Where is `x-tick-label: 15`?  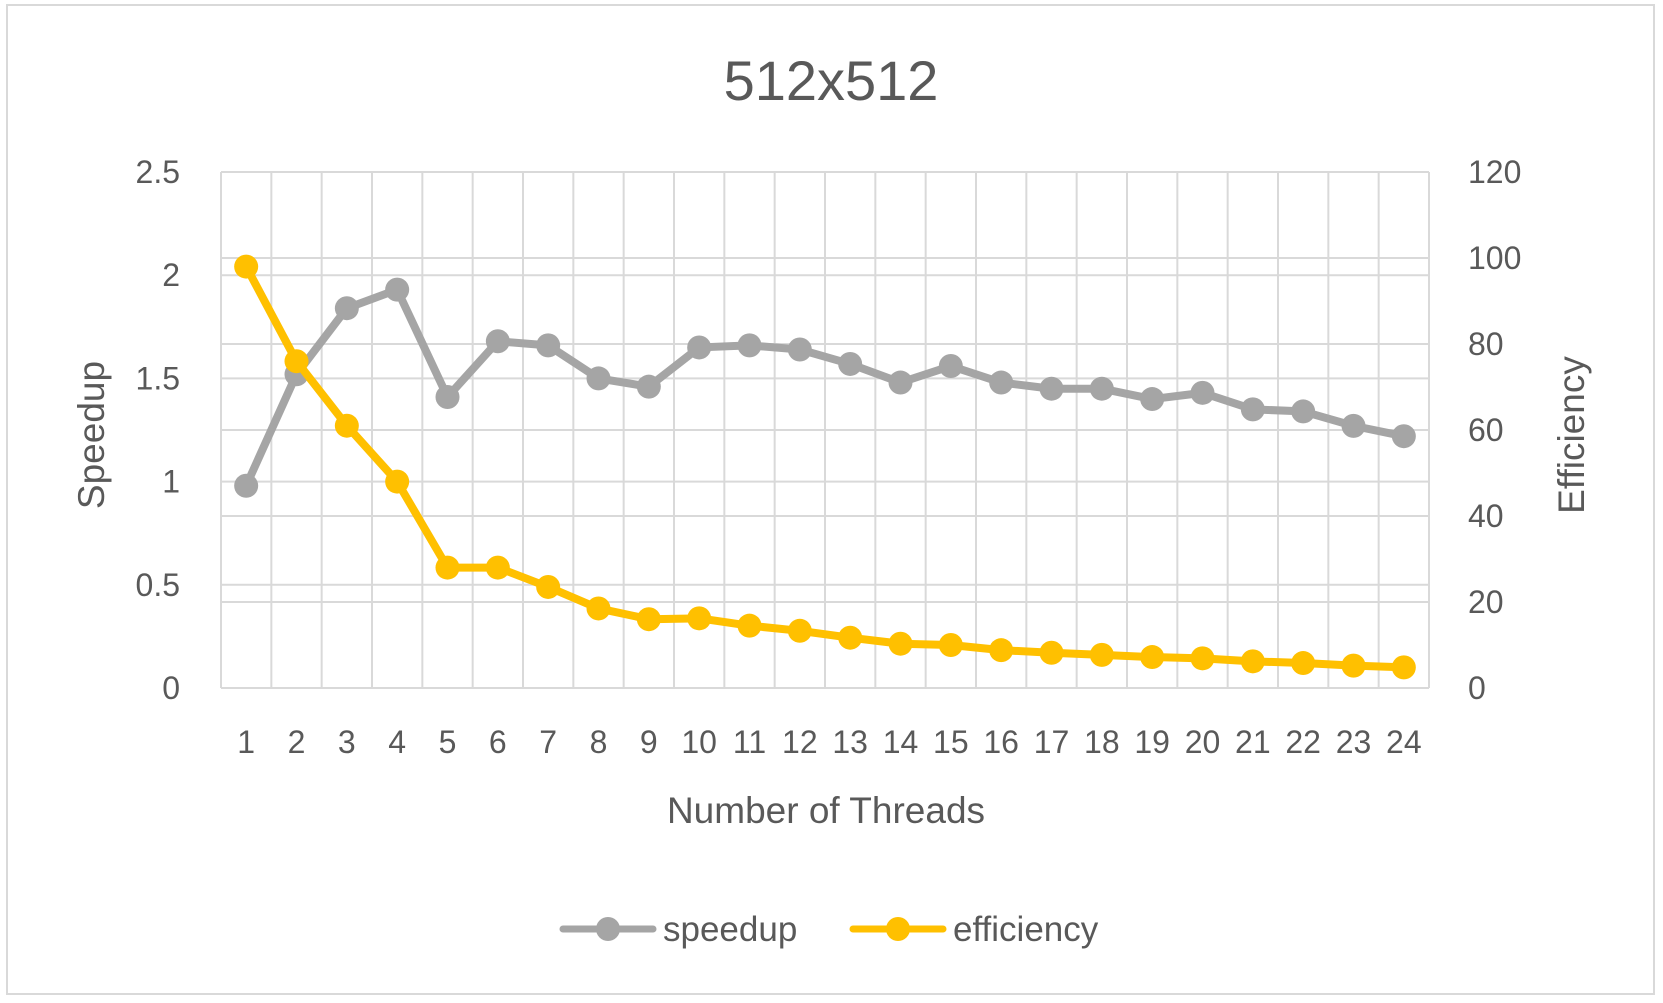 x-tick-label: 15 is located at coordinates (951, 742).